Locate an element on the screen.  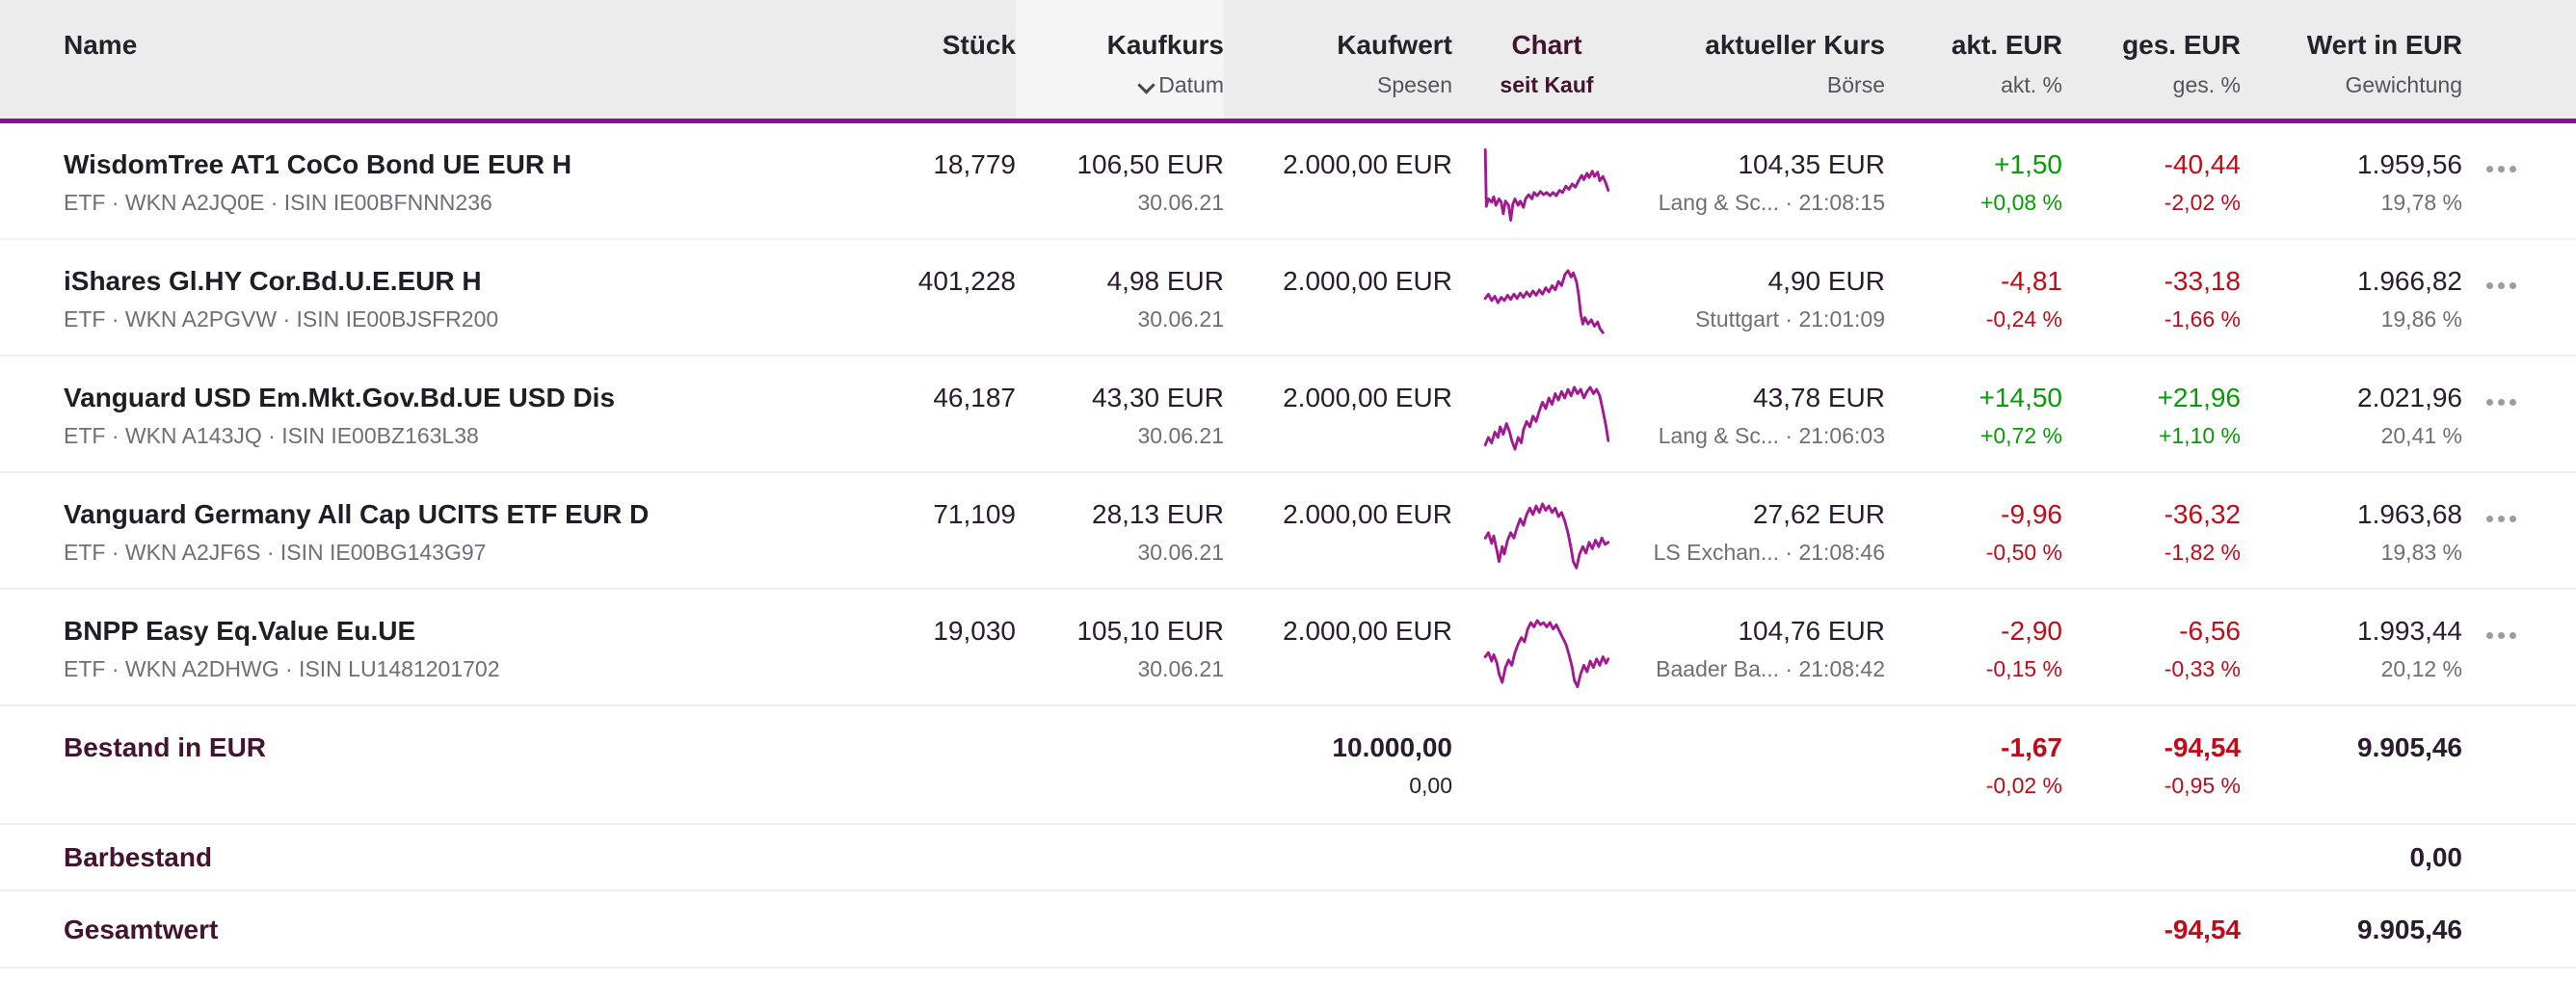
wert-cell: 2.021,96 20,41 % is located at coordinates (2351, 414).